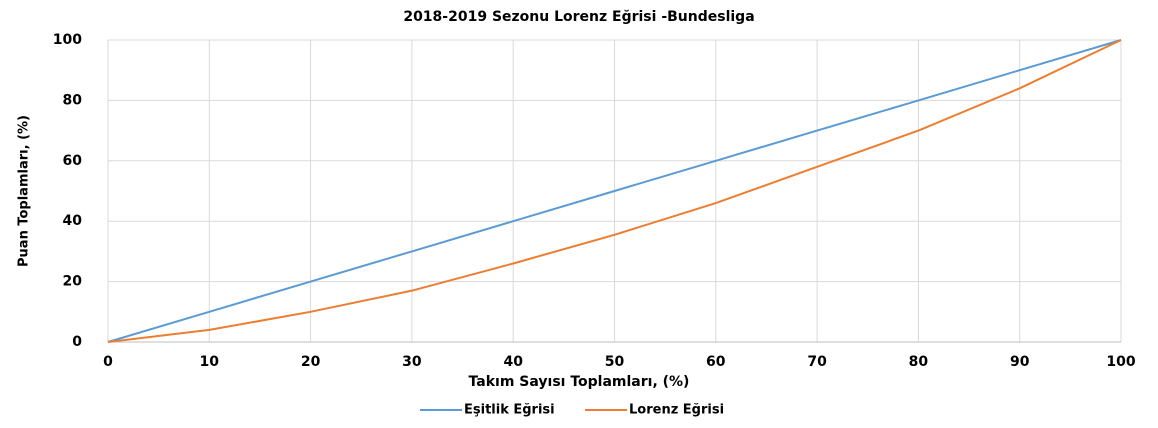  I want to click on legend-label: Eşitlik Eğrisi, so click(509, 410).